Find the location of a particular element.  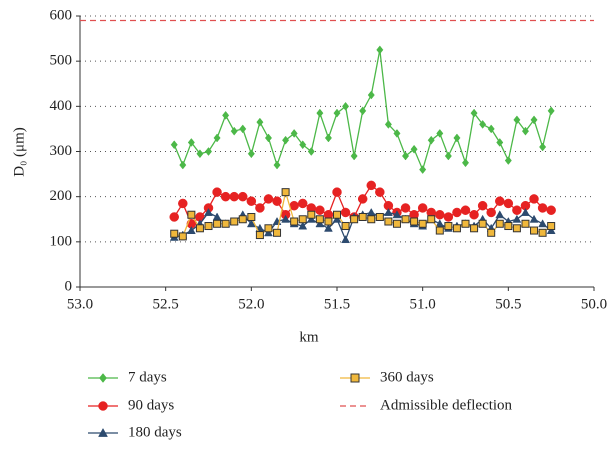

legend-label: 90 days is located at coordinates (151, 405).